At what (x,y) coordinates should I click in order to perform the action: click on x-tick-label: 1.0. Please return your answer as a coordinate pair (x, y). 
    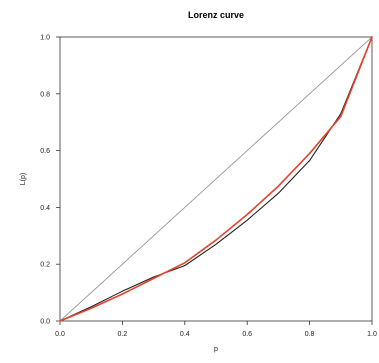
    Looking at the image, I should click on (372, 334).